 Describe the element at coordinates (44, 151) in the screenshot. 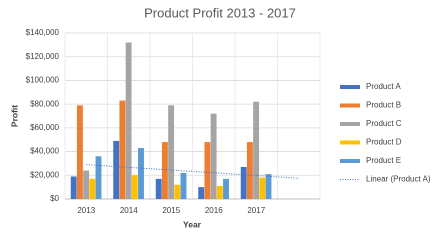

I see `y-tick-label: $40,000` at that location.